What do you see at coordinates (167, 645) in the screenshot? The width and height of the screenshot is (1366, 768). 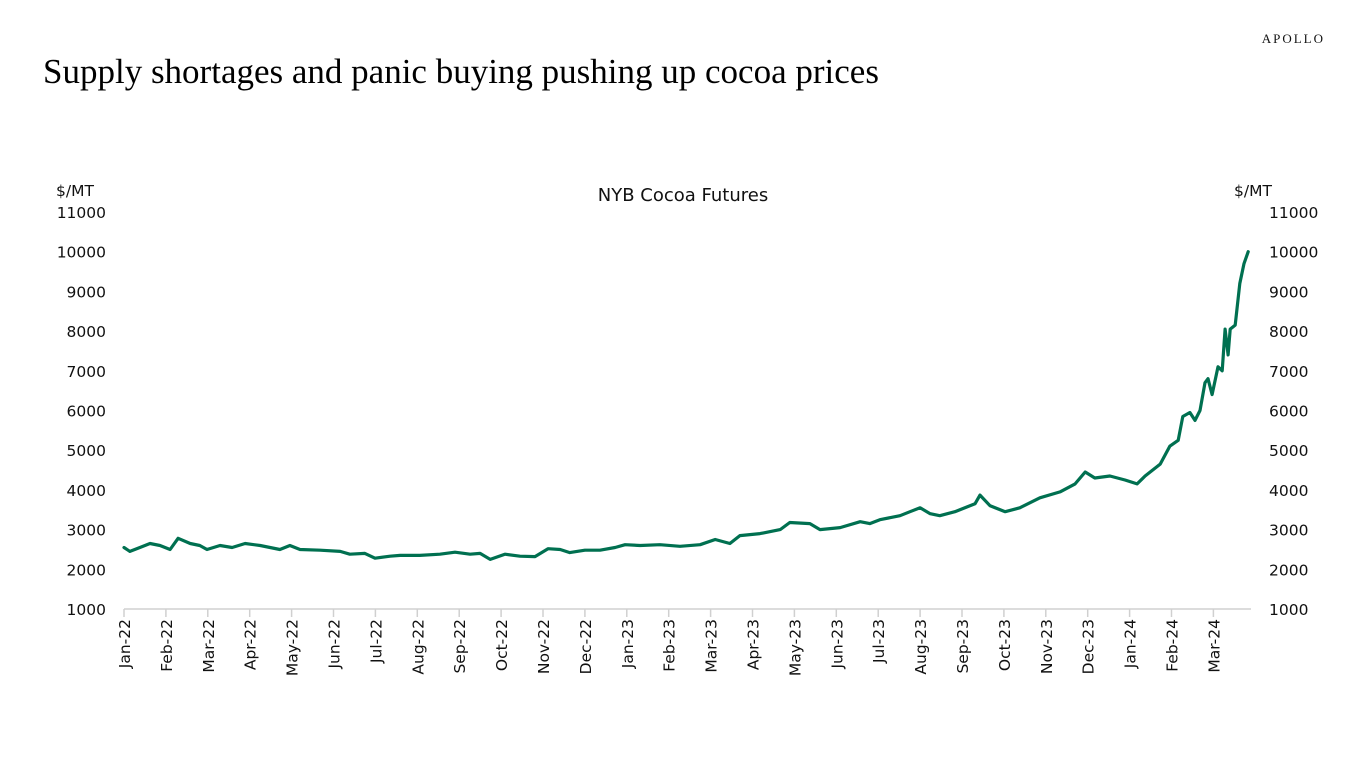 I see `x-tick-label: Feb-22` at bounding box center [167, 645].